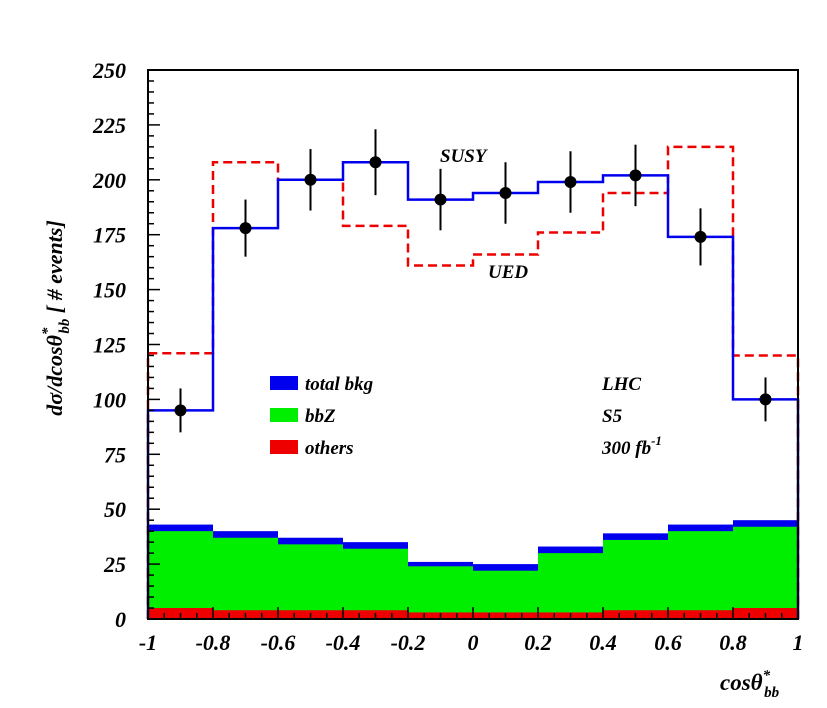 This screenshot has width=827, height=708. I want to click on x-tick-label: -0.6, so click(278, 642).